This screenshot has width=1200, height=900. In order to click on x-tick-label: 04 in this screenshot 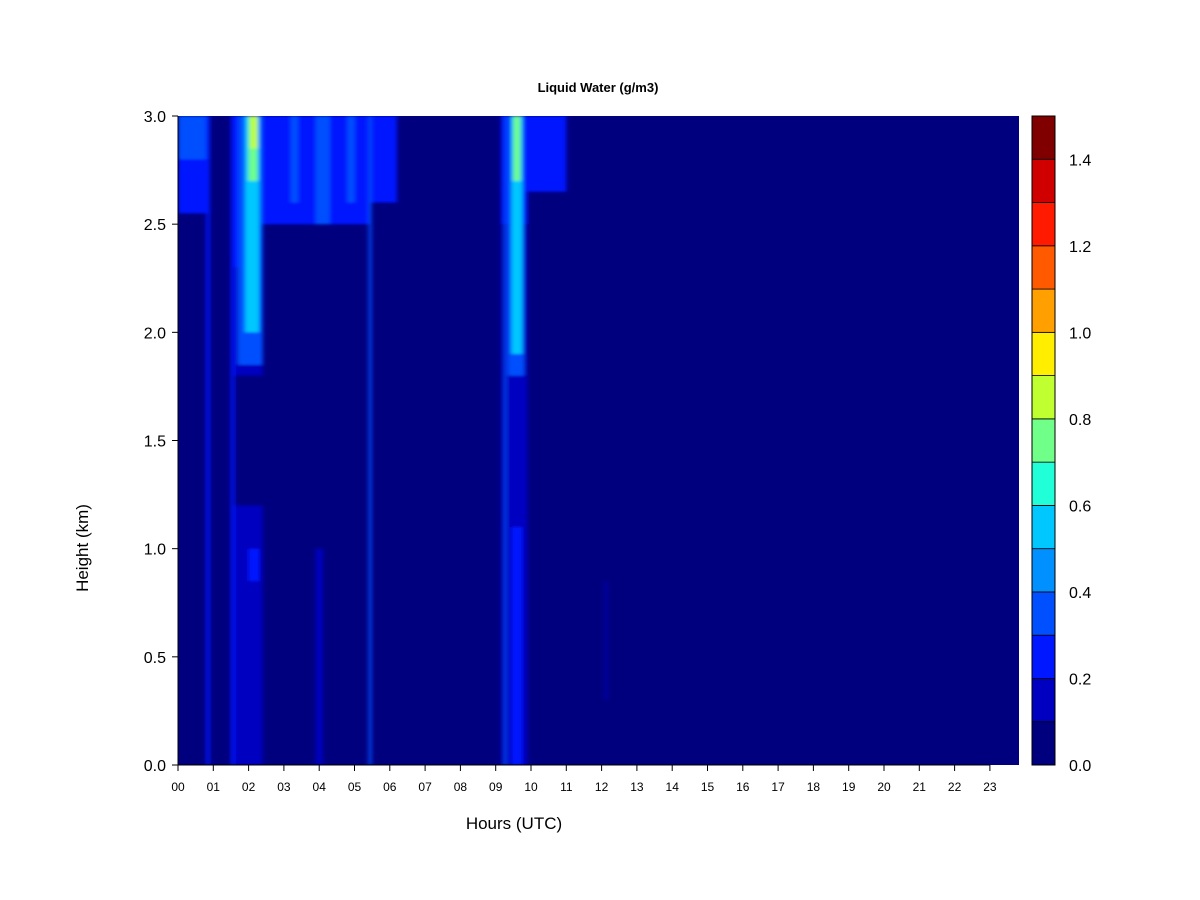, I will do `click(320, 787)`.